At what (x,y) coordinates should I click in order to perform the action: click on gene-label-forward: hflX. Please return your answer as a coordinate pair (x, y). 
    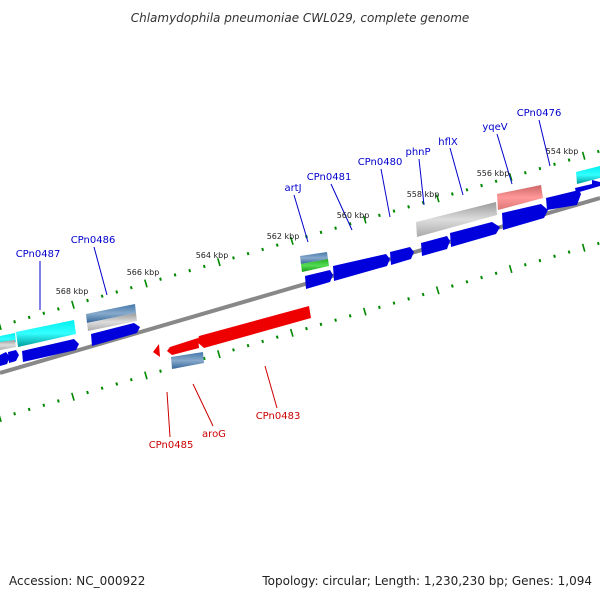
    Looking at the image, I should click on (448, 142).